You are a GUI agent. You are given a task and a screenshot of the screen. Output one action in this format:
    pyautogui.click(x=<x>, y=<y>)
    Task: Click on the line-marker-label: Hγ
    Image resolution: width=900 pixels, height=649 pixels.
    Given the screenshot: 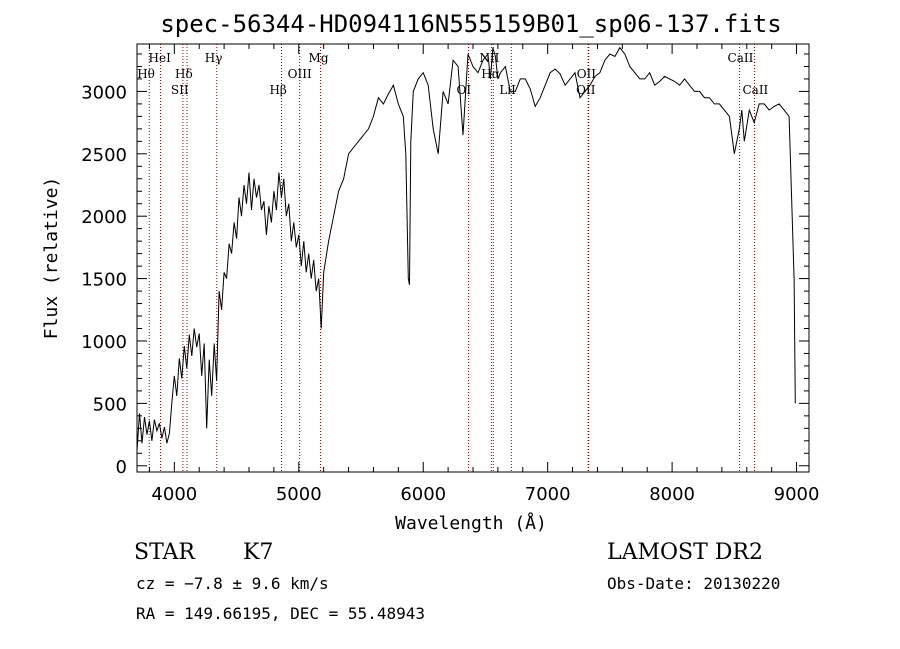 What is the action you would take?
    pyautogui.click(x=214, y=58)
    